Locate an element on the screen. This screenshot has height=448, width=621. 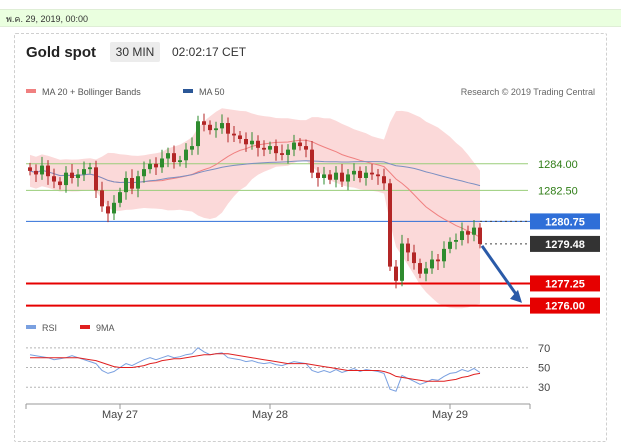
rsi-panel: 70 50 30 is located at coordinates (288, 368).